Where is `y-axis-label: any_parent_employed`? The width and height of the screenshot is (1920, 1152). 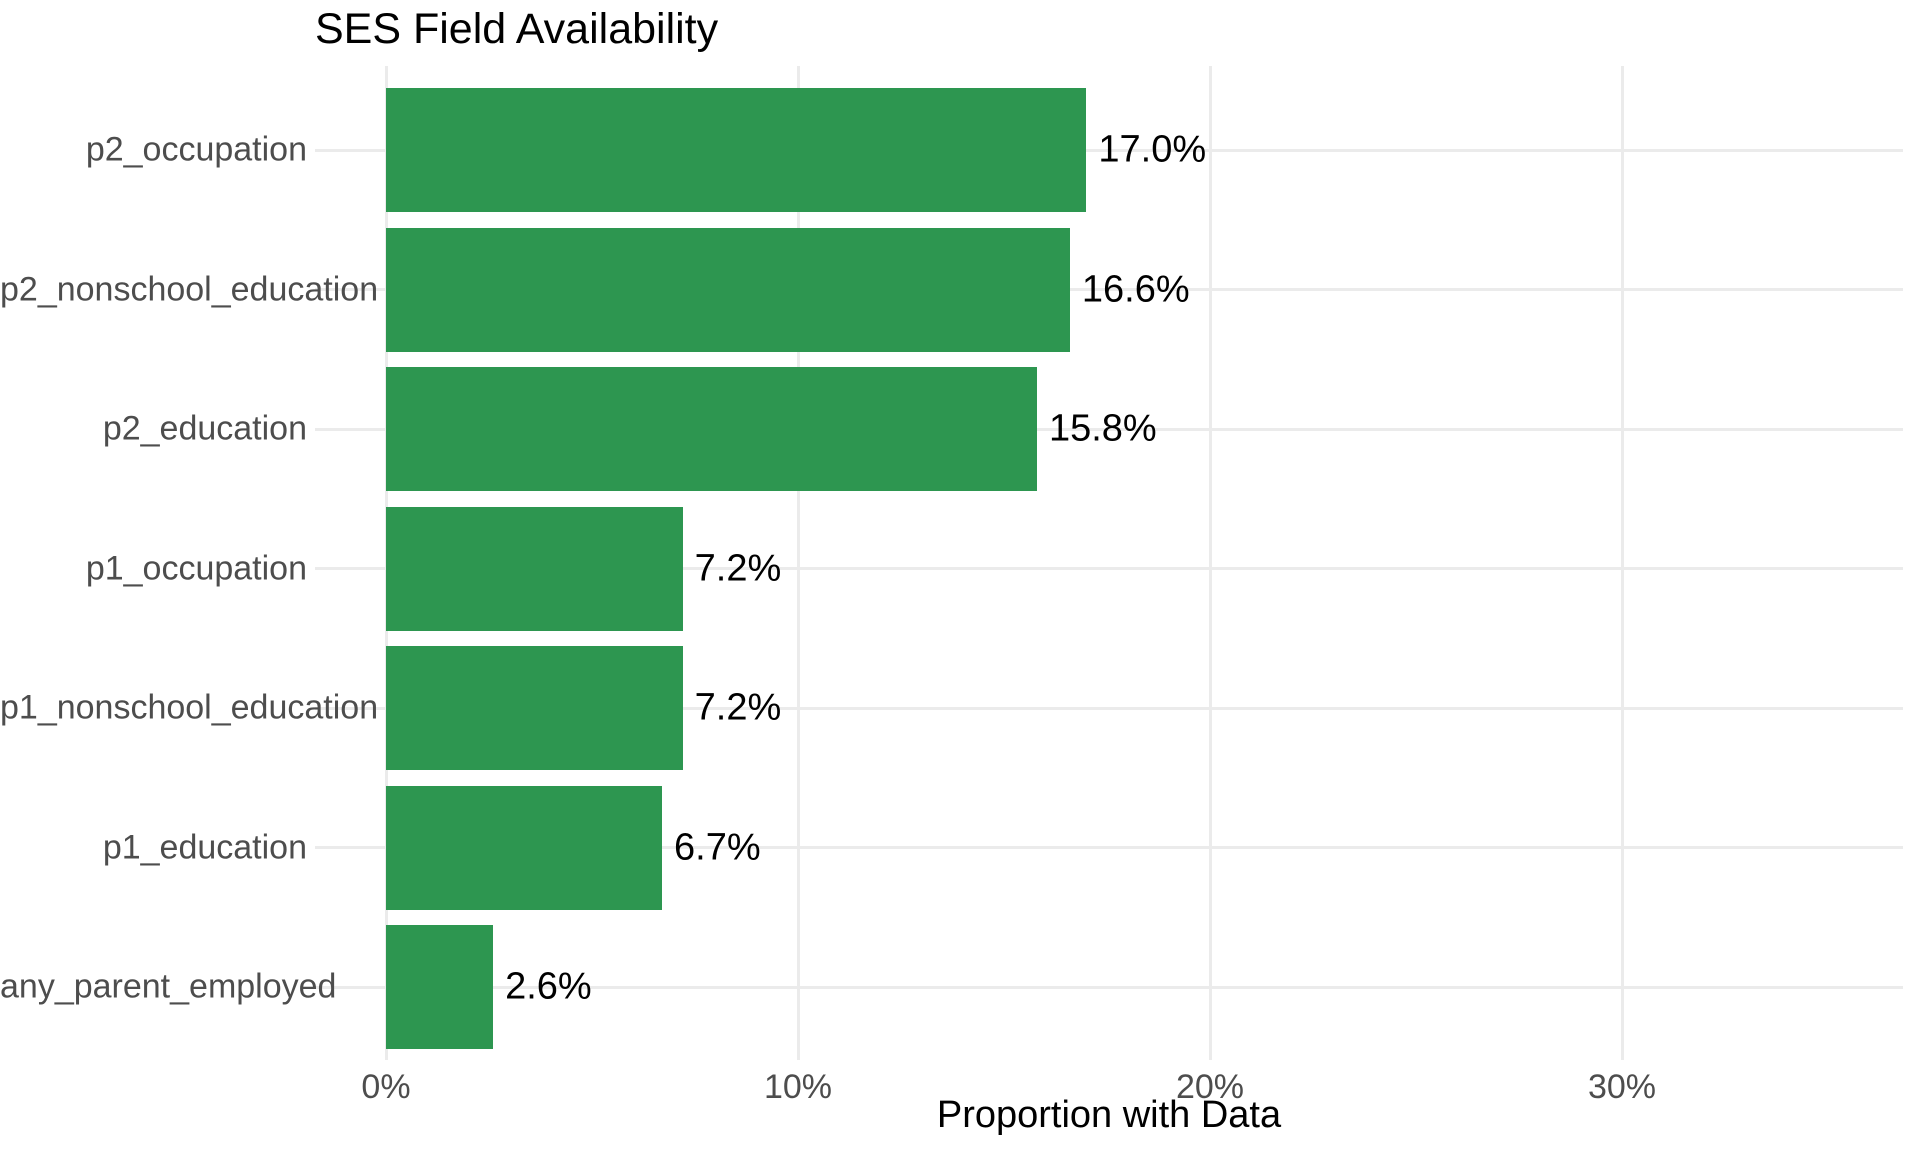
y-axis-label: any_parent_employed is located at coordinates (168, 986).